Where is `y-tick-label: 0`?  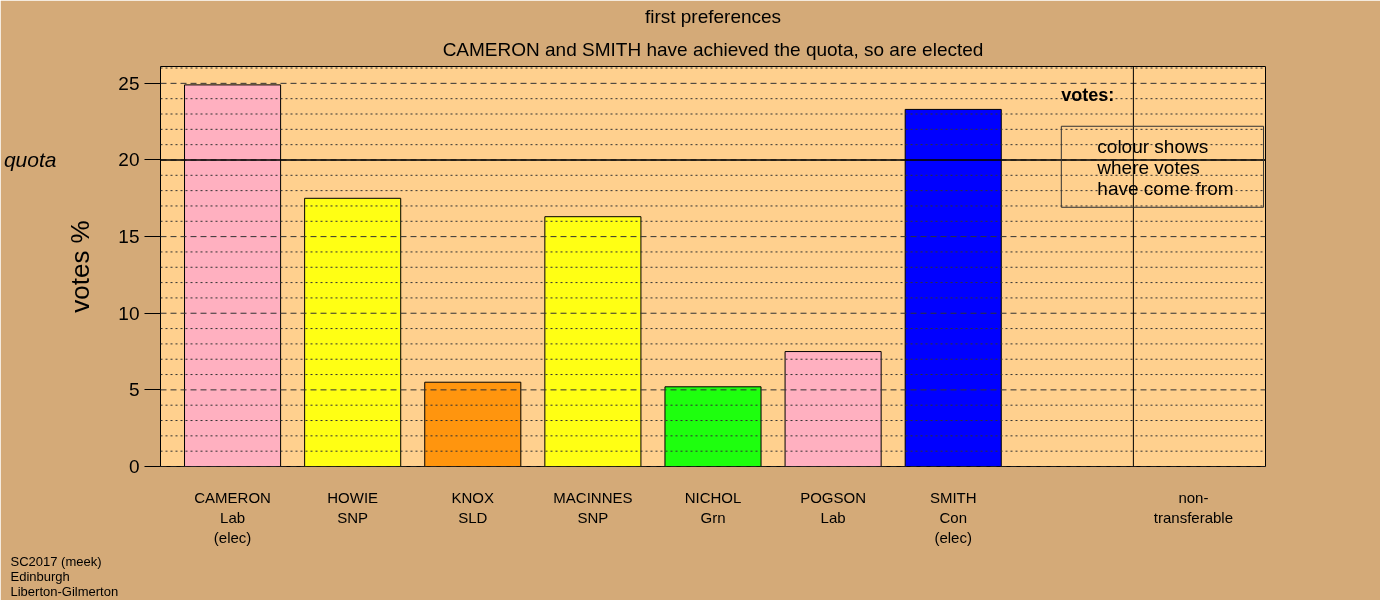 y-tick-label: 0 is located at coordinates (134, 466).